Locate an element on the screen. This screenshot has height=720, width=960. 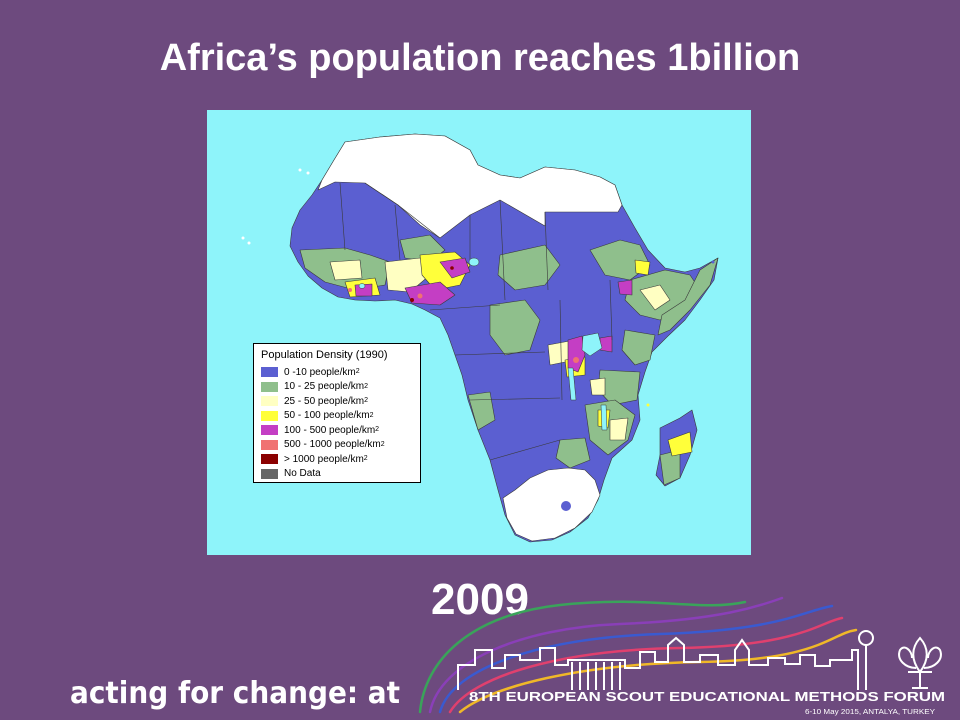
region-angola is located at coordinates (481, 411).